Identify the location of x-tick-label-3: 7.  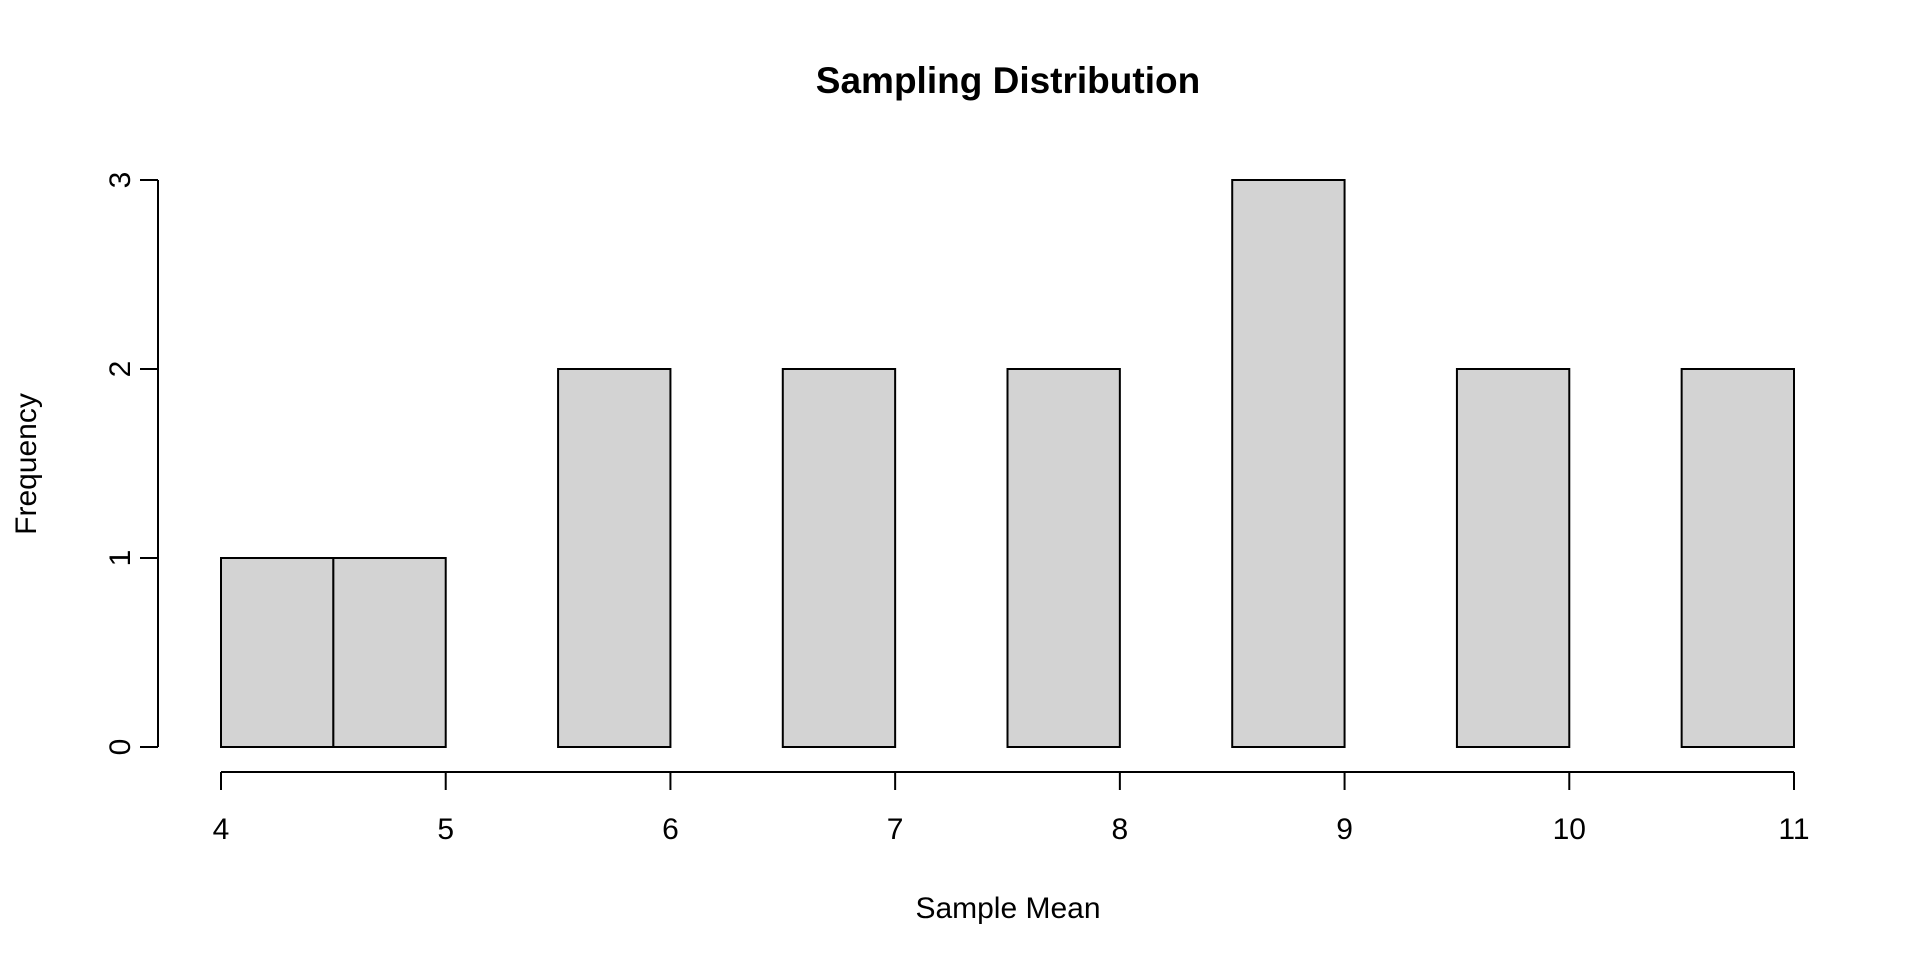
(895, 829).